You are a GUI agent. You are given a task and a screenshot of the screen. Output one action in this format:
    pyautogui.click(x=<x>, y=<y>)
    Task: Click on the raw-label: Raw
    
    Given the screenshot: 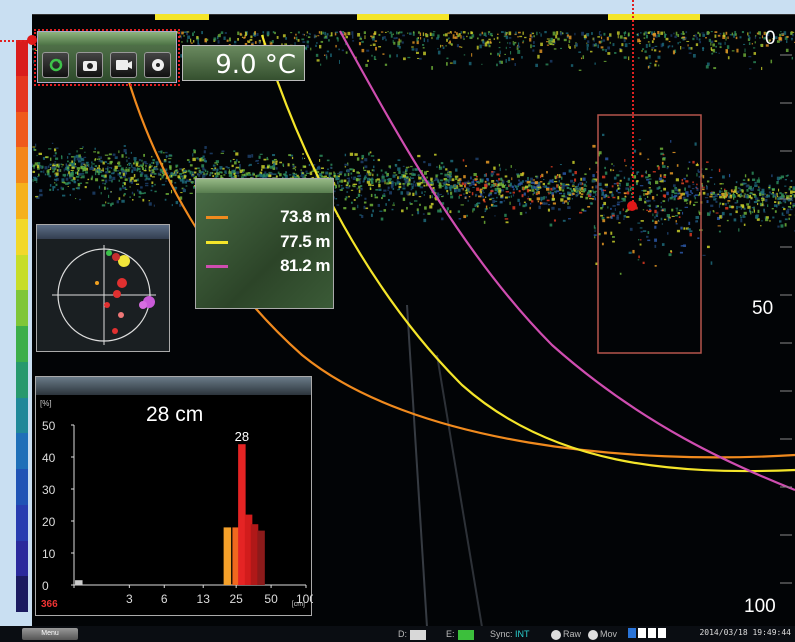 What is the action you would take?
    pyautogui.click(x=572, y=634)
    